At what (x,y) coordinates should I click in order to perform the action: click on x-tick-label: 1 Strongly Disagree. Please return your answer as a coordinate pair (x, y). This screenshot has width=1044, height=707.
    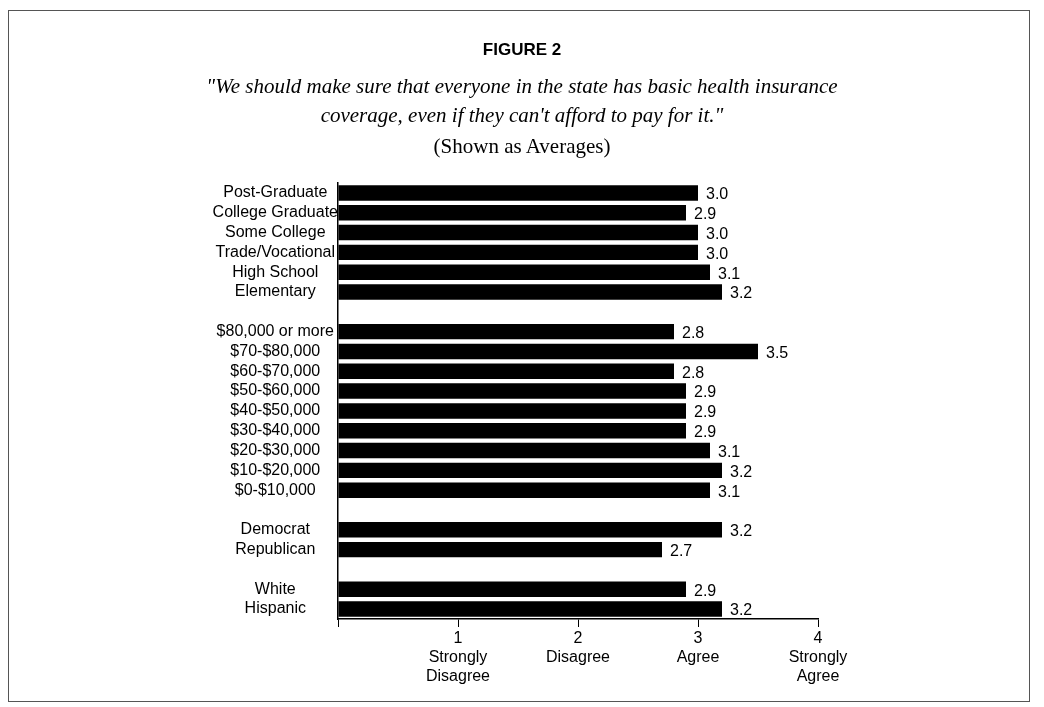
    Looking at the image, I should click on (458, 657).